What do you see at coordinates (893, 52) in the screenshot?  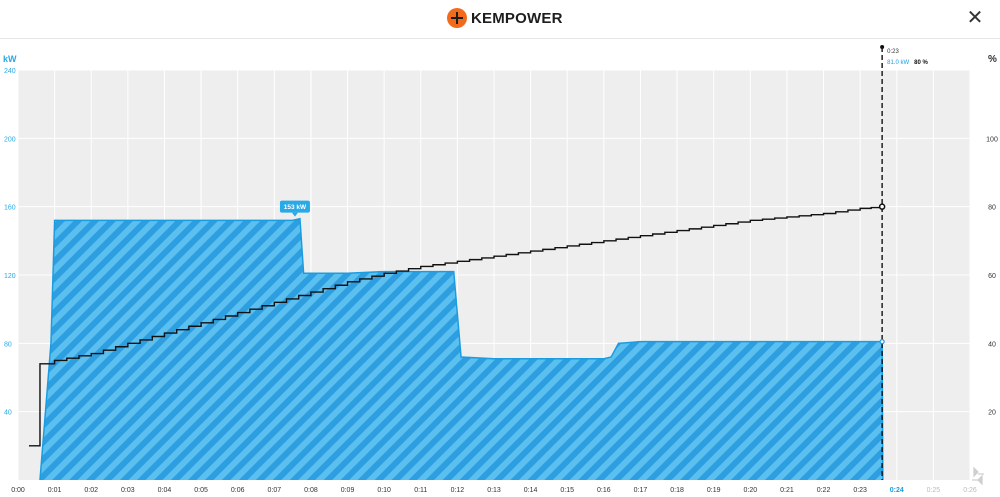 I see `cursor-time-label: 0:23` at bounding box center [893, 52].